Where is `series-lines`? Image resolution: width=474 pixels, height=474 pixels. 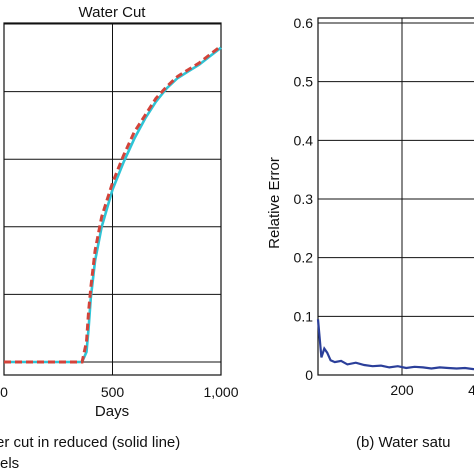
series-lines is located at coordinates (395, 345).